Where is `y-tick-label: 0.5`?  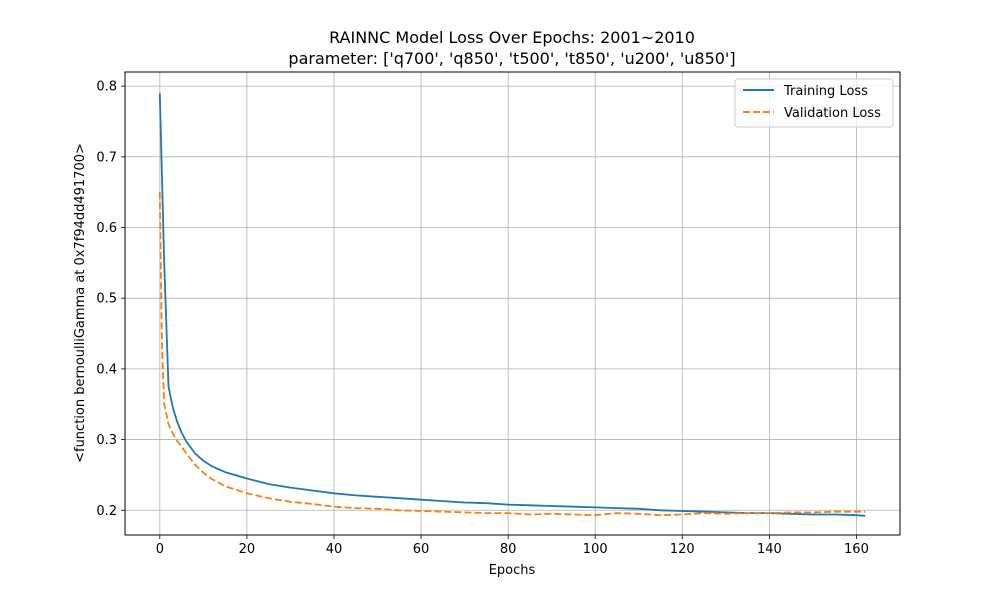 y-tick-label: 0.5 is located at coordinates (106, 299).